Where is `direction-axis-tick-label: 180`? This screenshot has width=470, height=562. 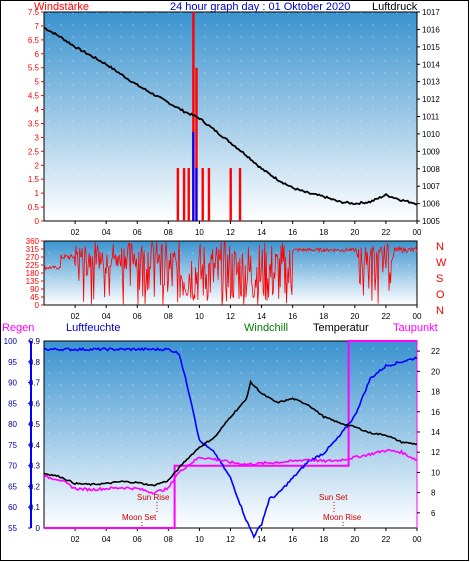
direction-axis-tick-label: 180 is located at coordinates (33, 273).